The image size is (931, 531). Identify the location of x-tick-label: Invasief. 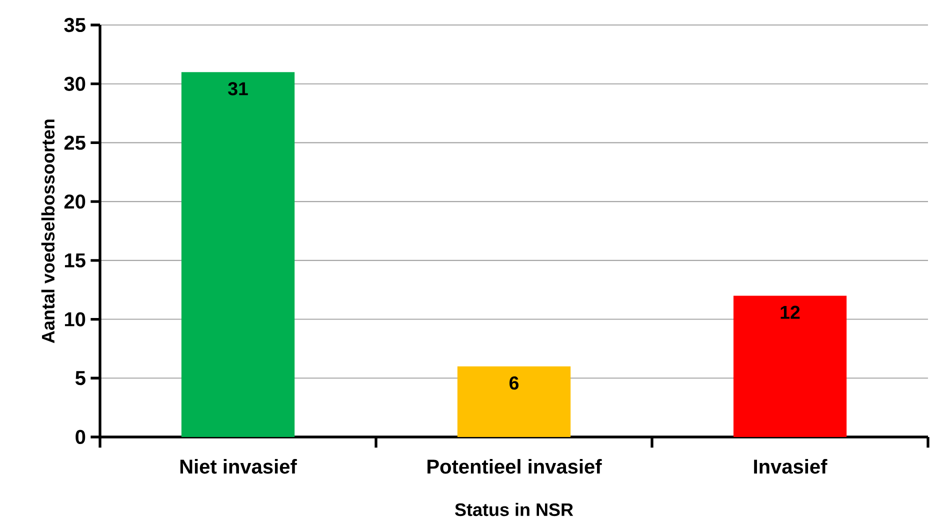
(791, 466).